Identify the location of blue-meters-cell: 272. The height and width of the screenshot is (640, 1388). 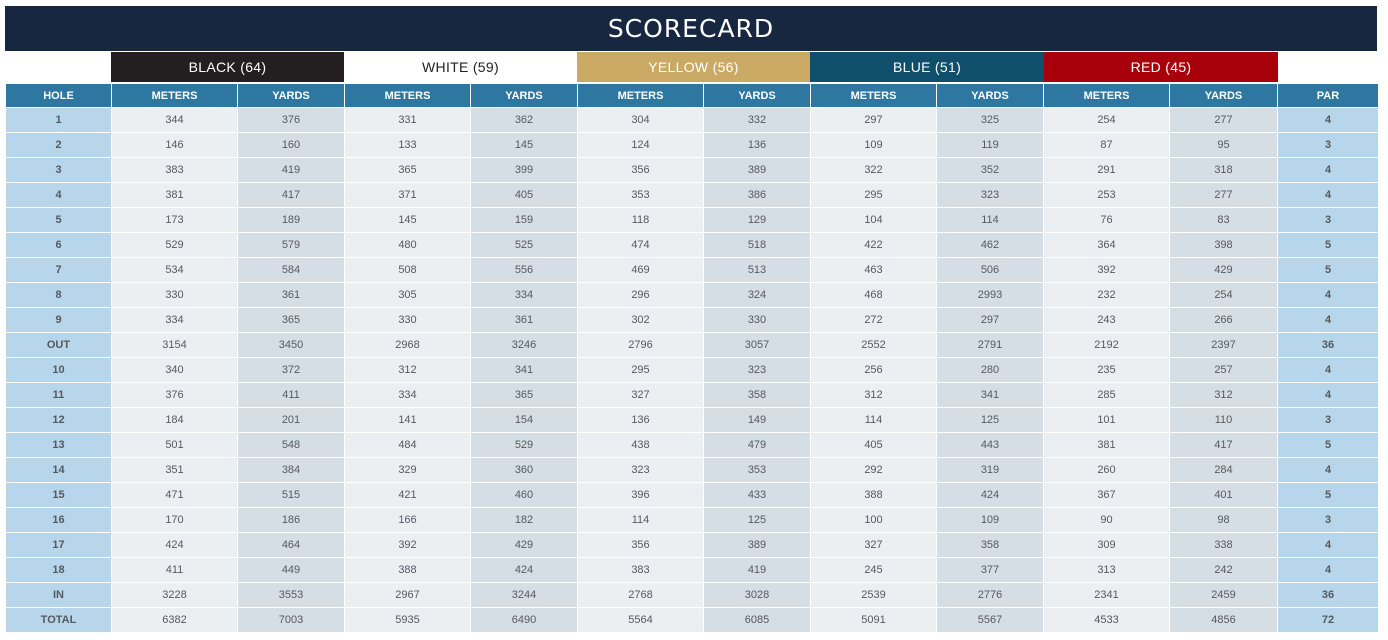
(873, 320).